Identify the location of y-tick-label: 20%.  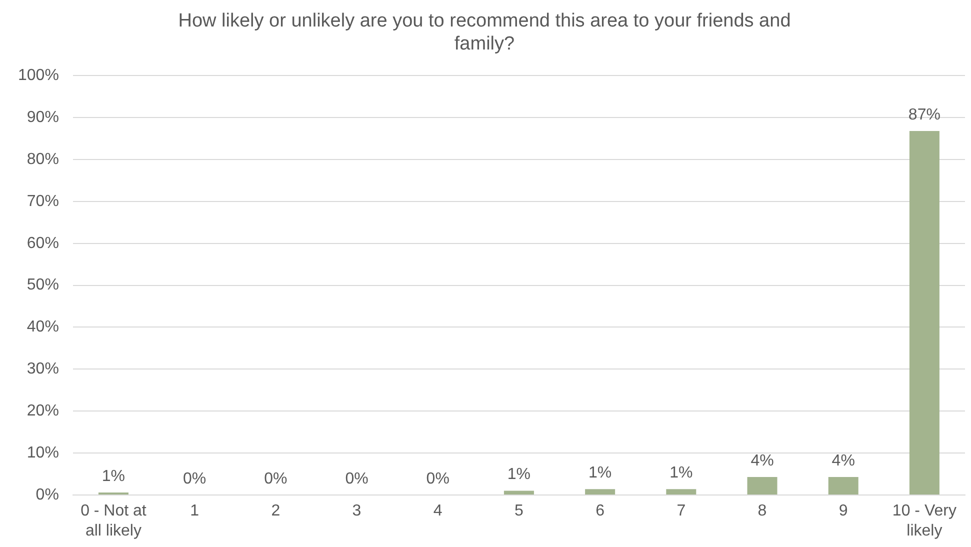
(42, 411).